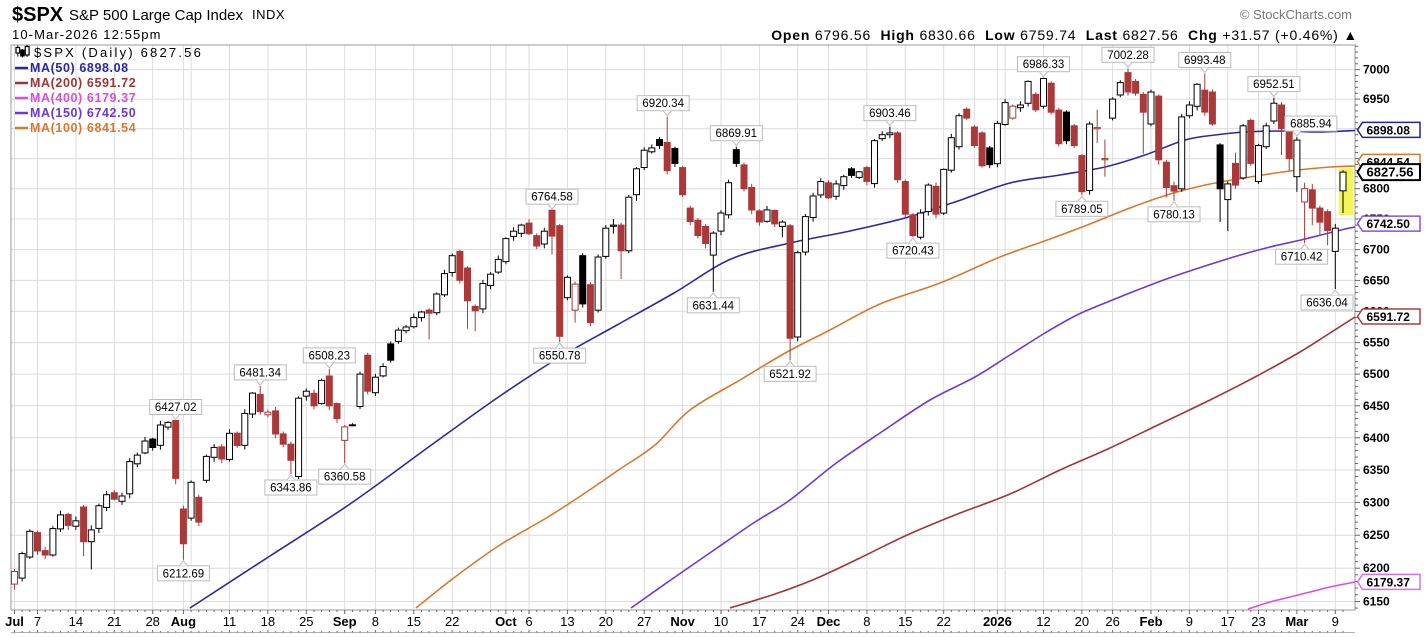 The height and width of the screenshot is (638, 1428). What do you see at coordinates (1274, 85) in the screenshot?
I see `svg-text: 6952.51` at bounding box center [1274, 85].